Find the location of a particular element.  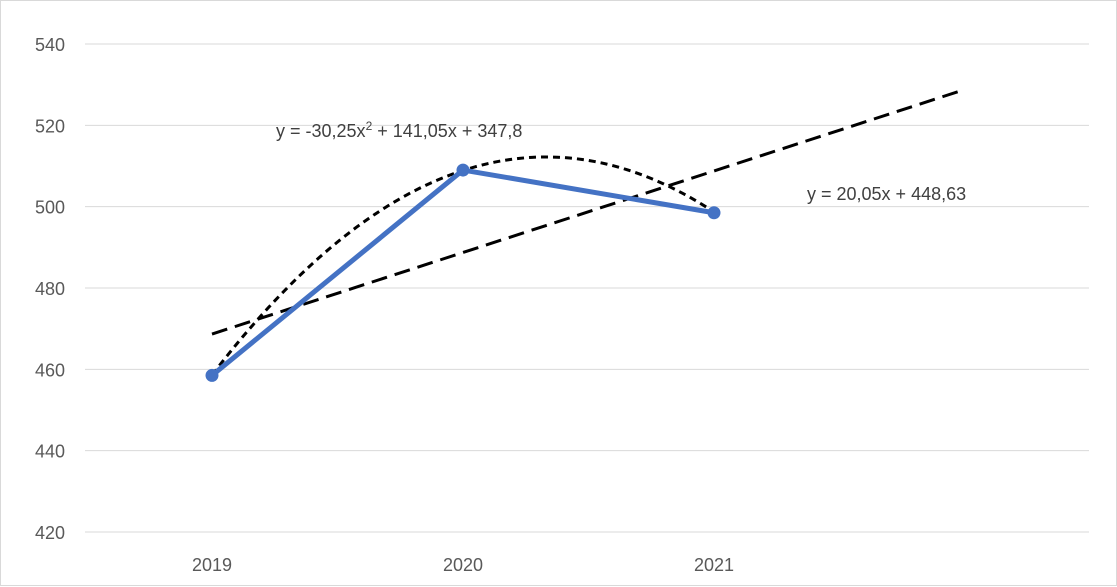

x-axis-ticks: 2019 2020 2021 is located at coordinates (463, 565).